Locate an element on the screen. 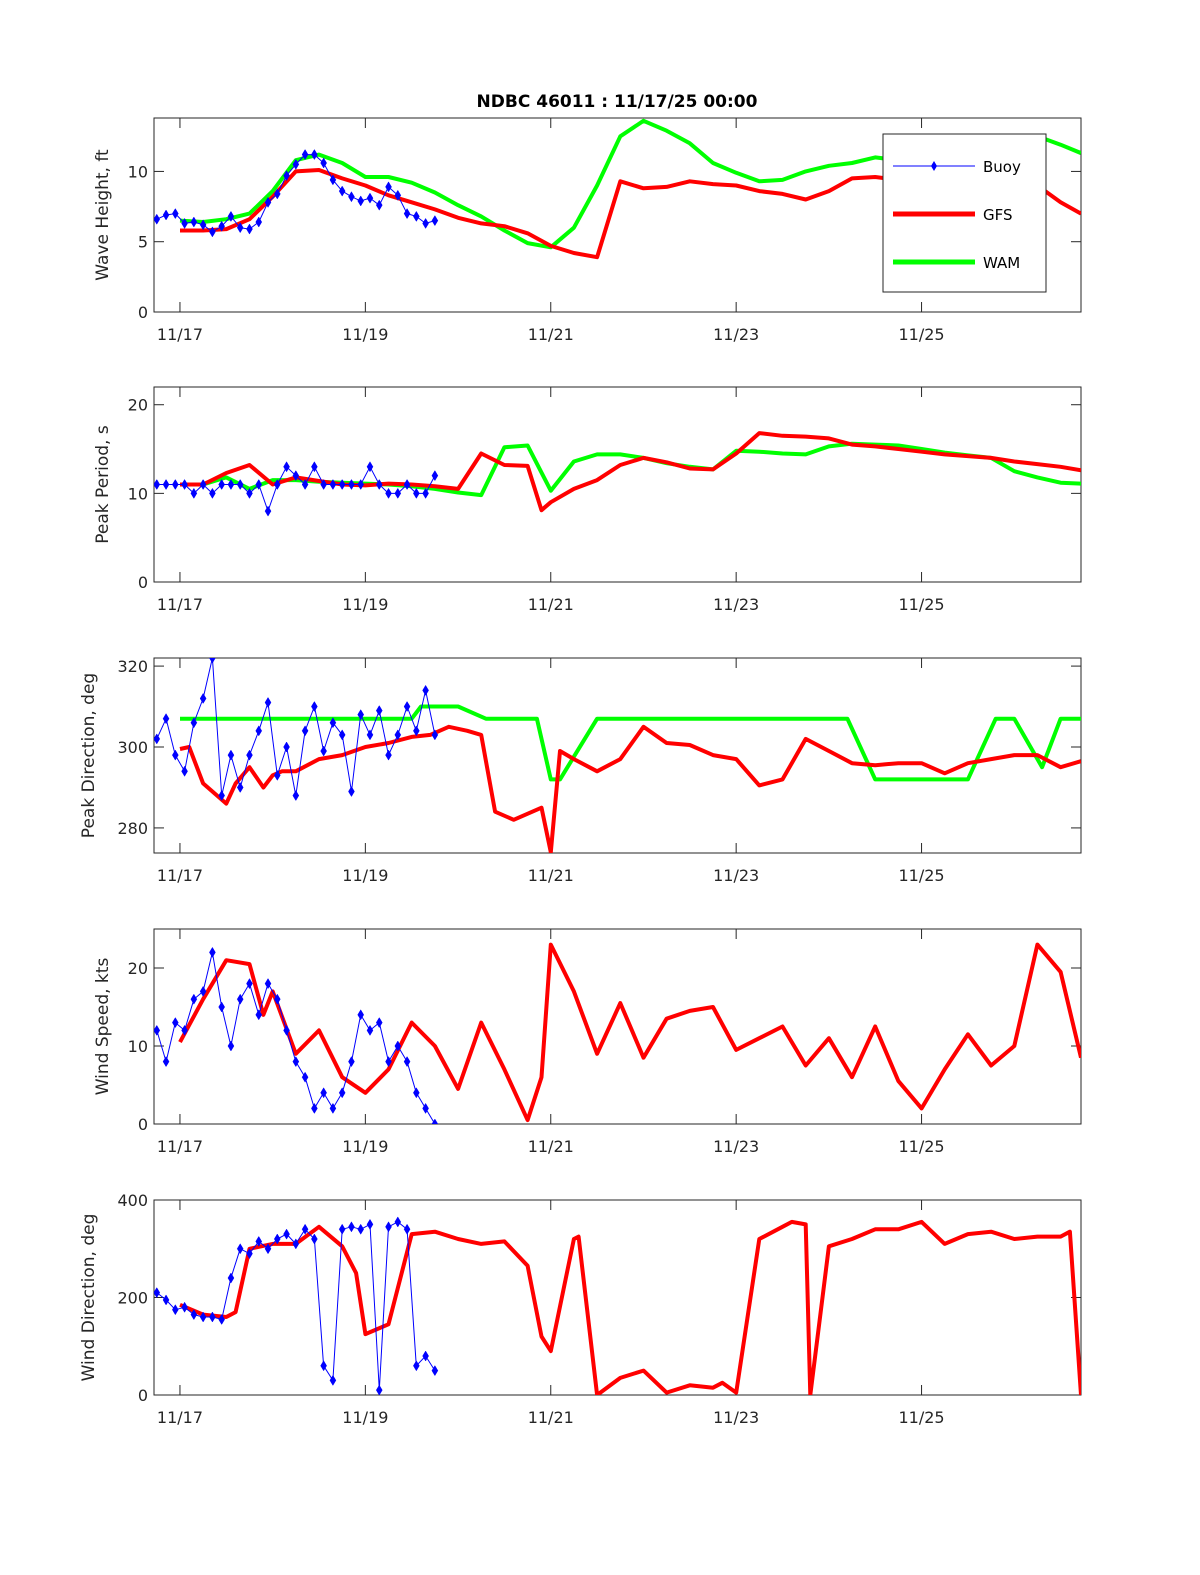  legend-label: WAM is located at coordinates (1001, 263).